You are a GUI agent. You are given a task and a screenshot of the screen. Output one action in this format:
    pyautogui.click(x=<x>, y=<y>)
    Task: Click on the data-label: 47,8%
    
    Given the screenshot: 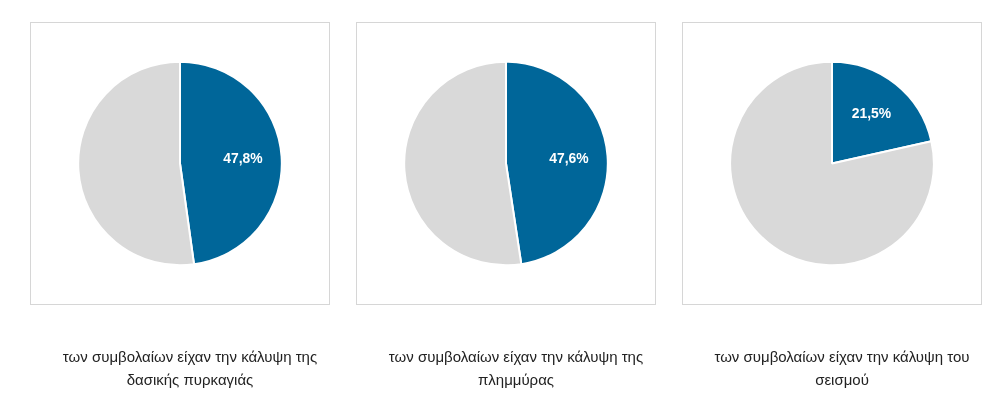 What is the action you would take?
    pyautogui.click(x=243, y=157)
    